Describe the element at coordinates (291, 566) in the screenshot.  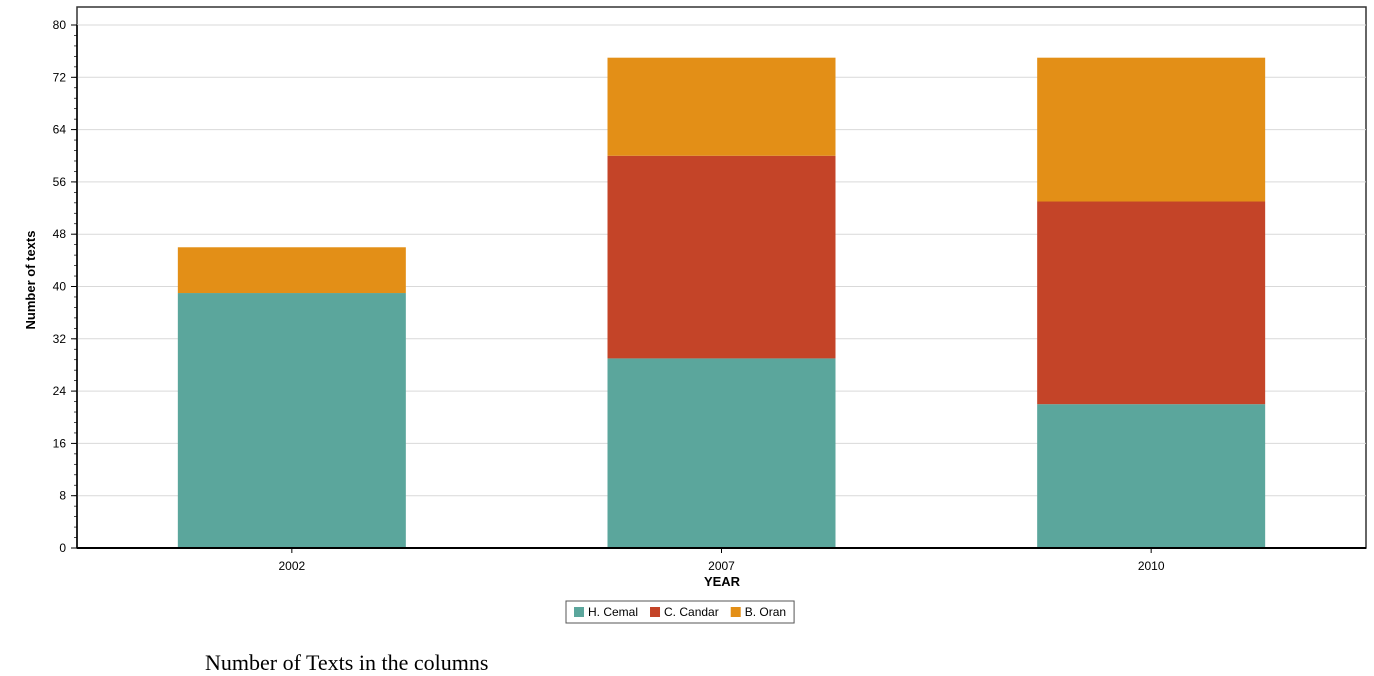
I see `x-tick-label: 2002` at that location.